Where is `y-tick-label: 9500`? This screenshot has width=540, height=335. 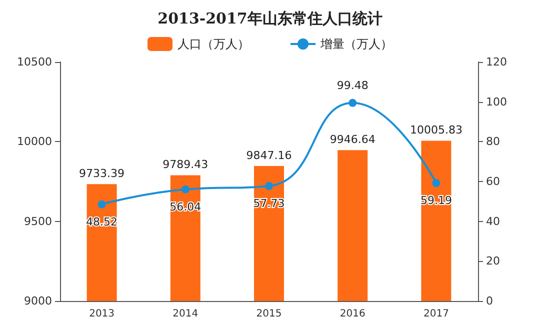
y-tick-label: 9500 is located at coordinates (38, 221).